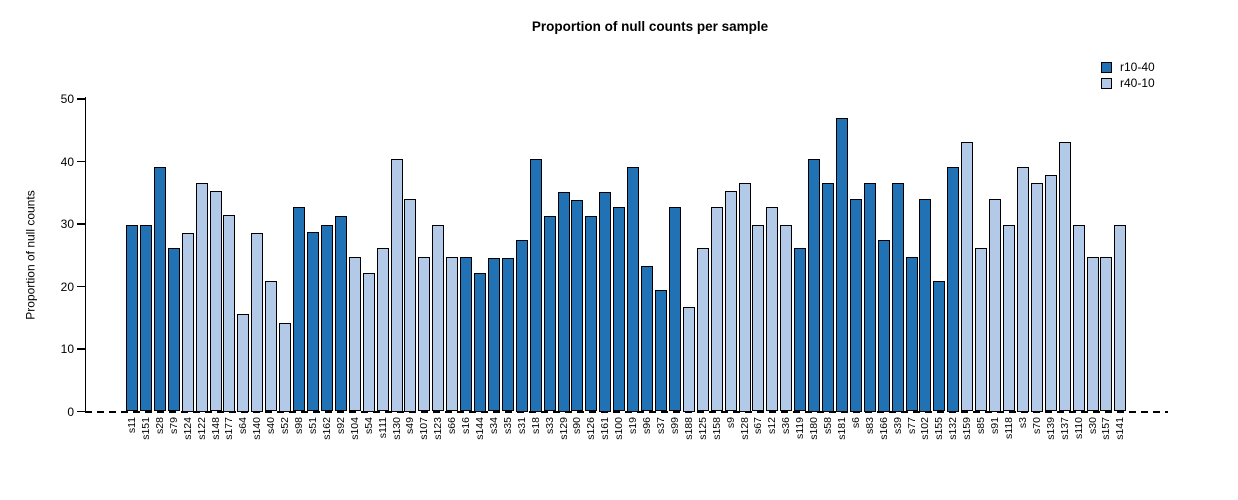 This screenshot has width=1238, height=500. What do you see at coordinates (215, 301) in the screenshot?
I see `bar-s148` at bounding box center [215, 301].